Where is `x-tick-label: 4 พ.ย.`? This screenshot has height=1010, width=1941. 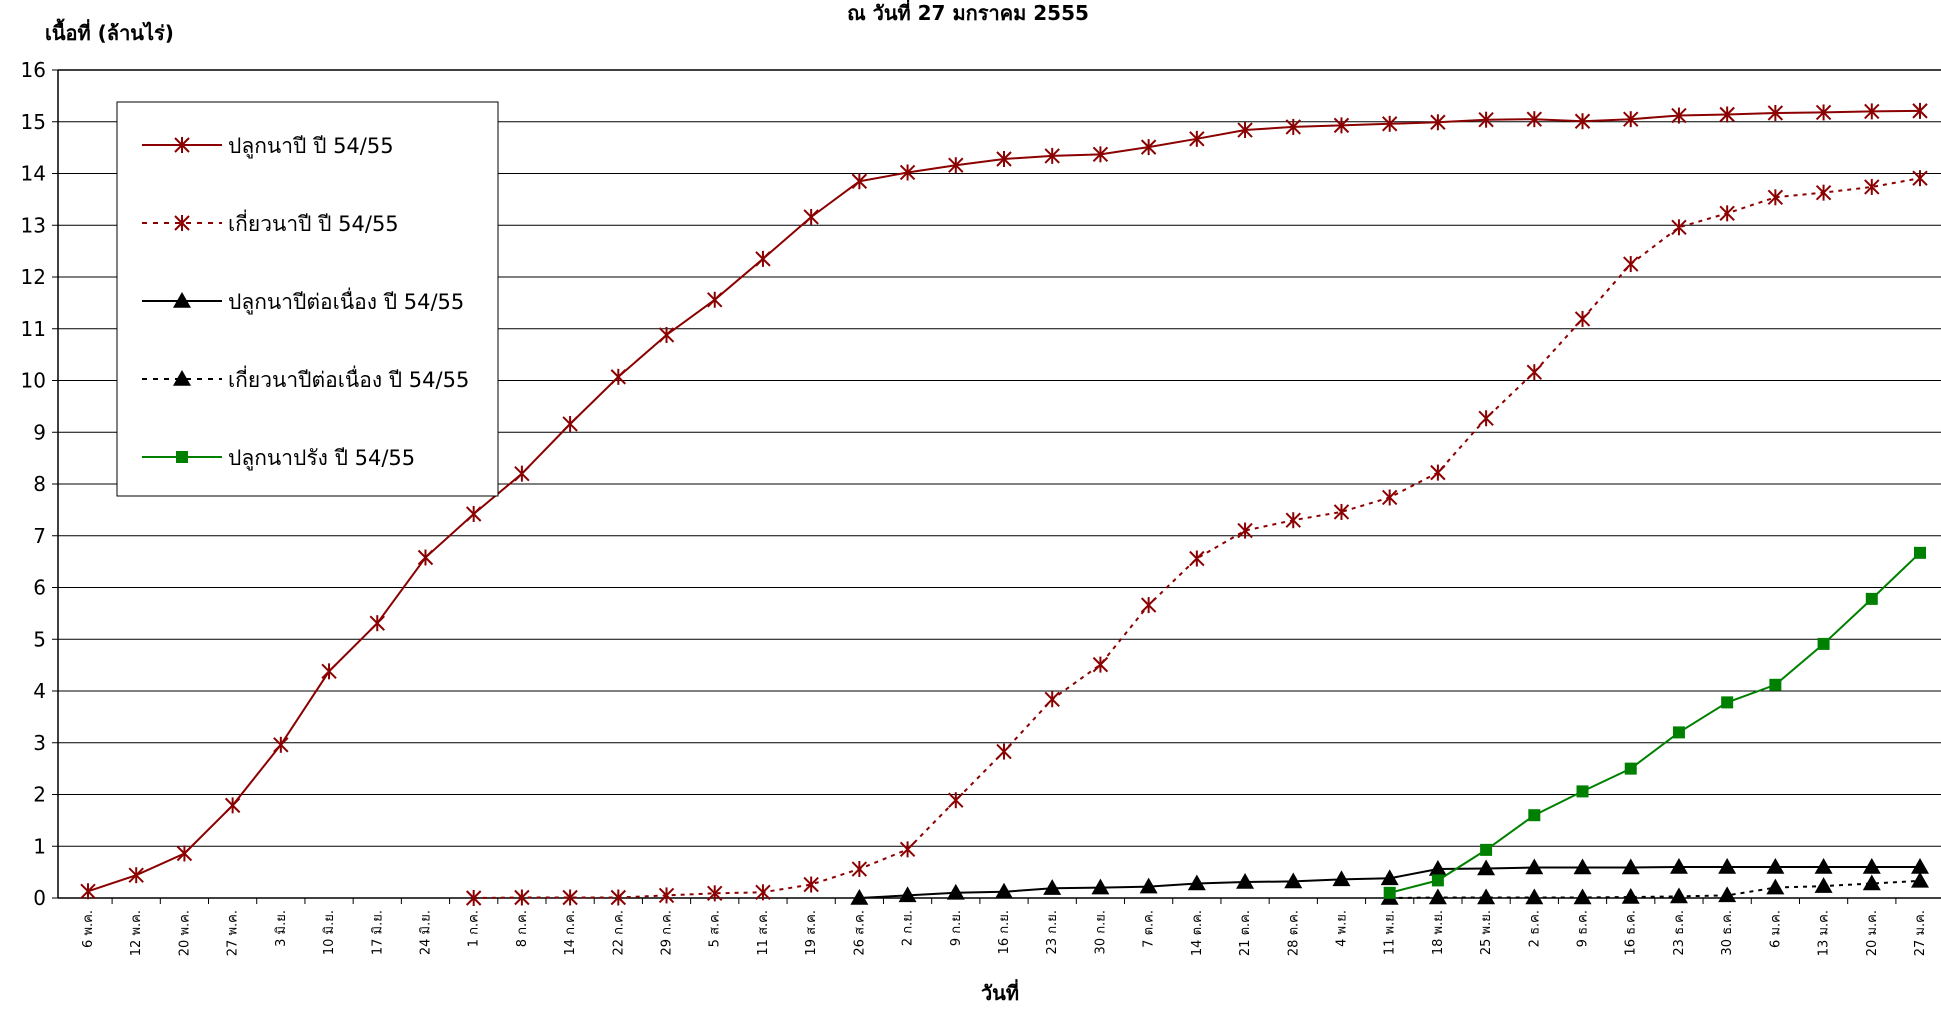 x-tick-label: 4 พ.ย. is located at coordinates (1341, 928).